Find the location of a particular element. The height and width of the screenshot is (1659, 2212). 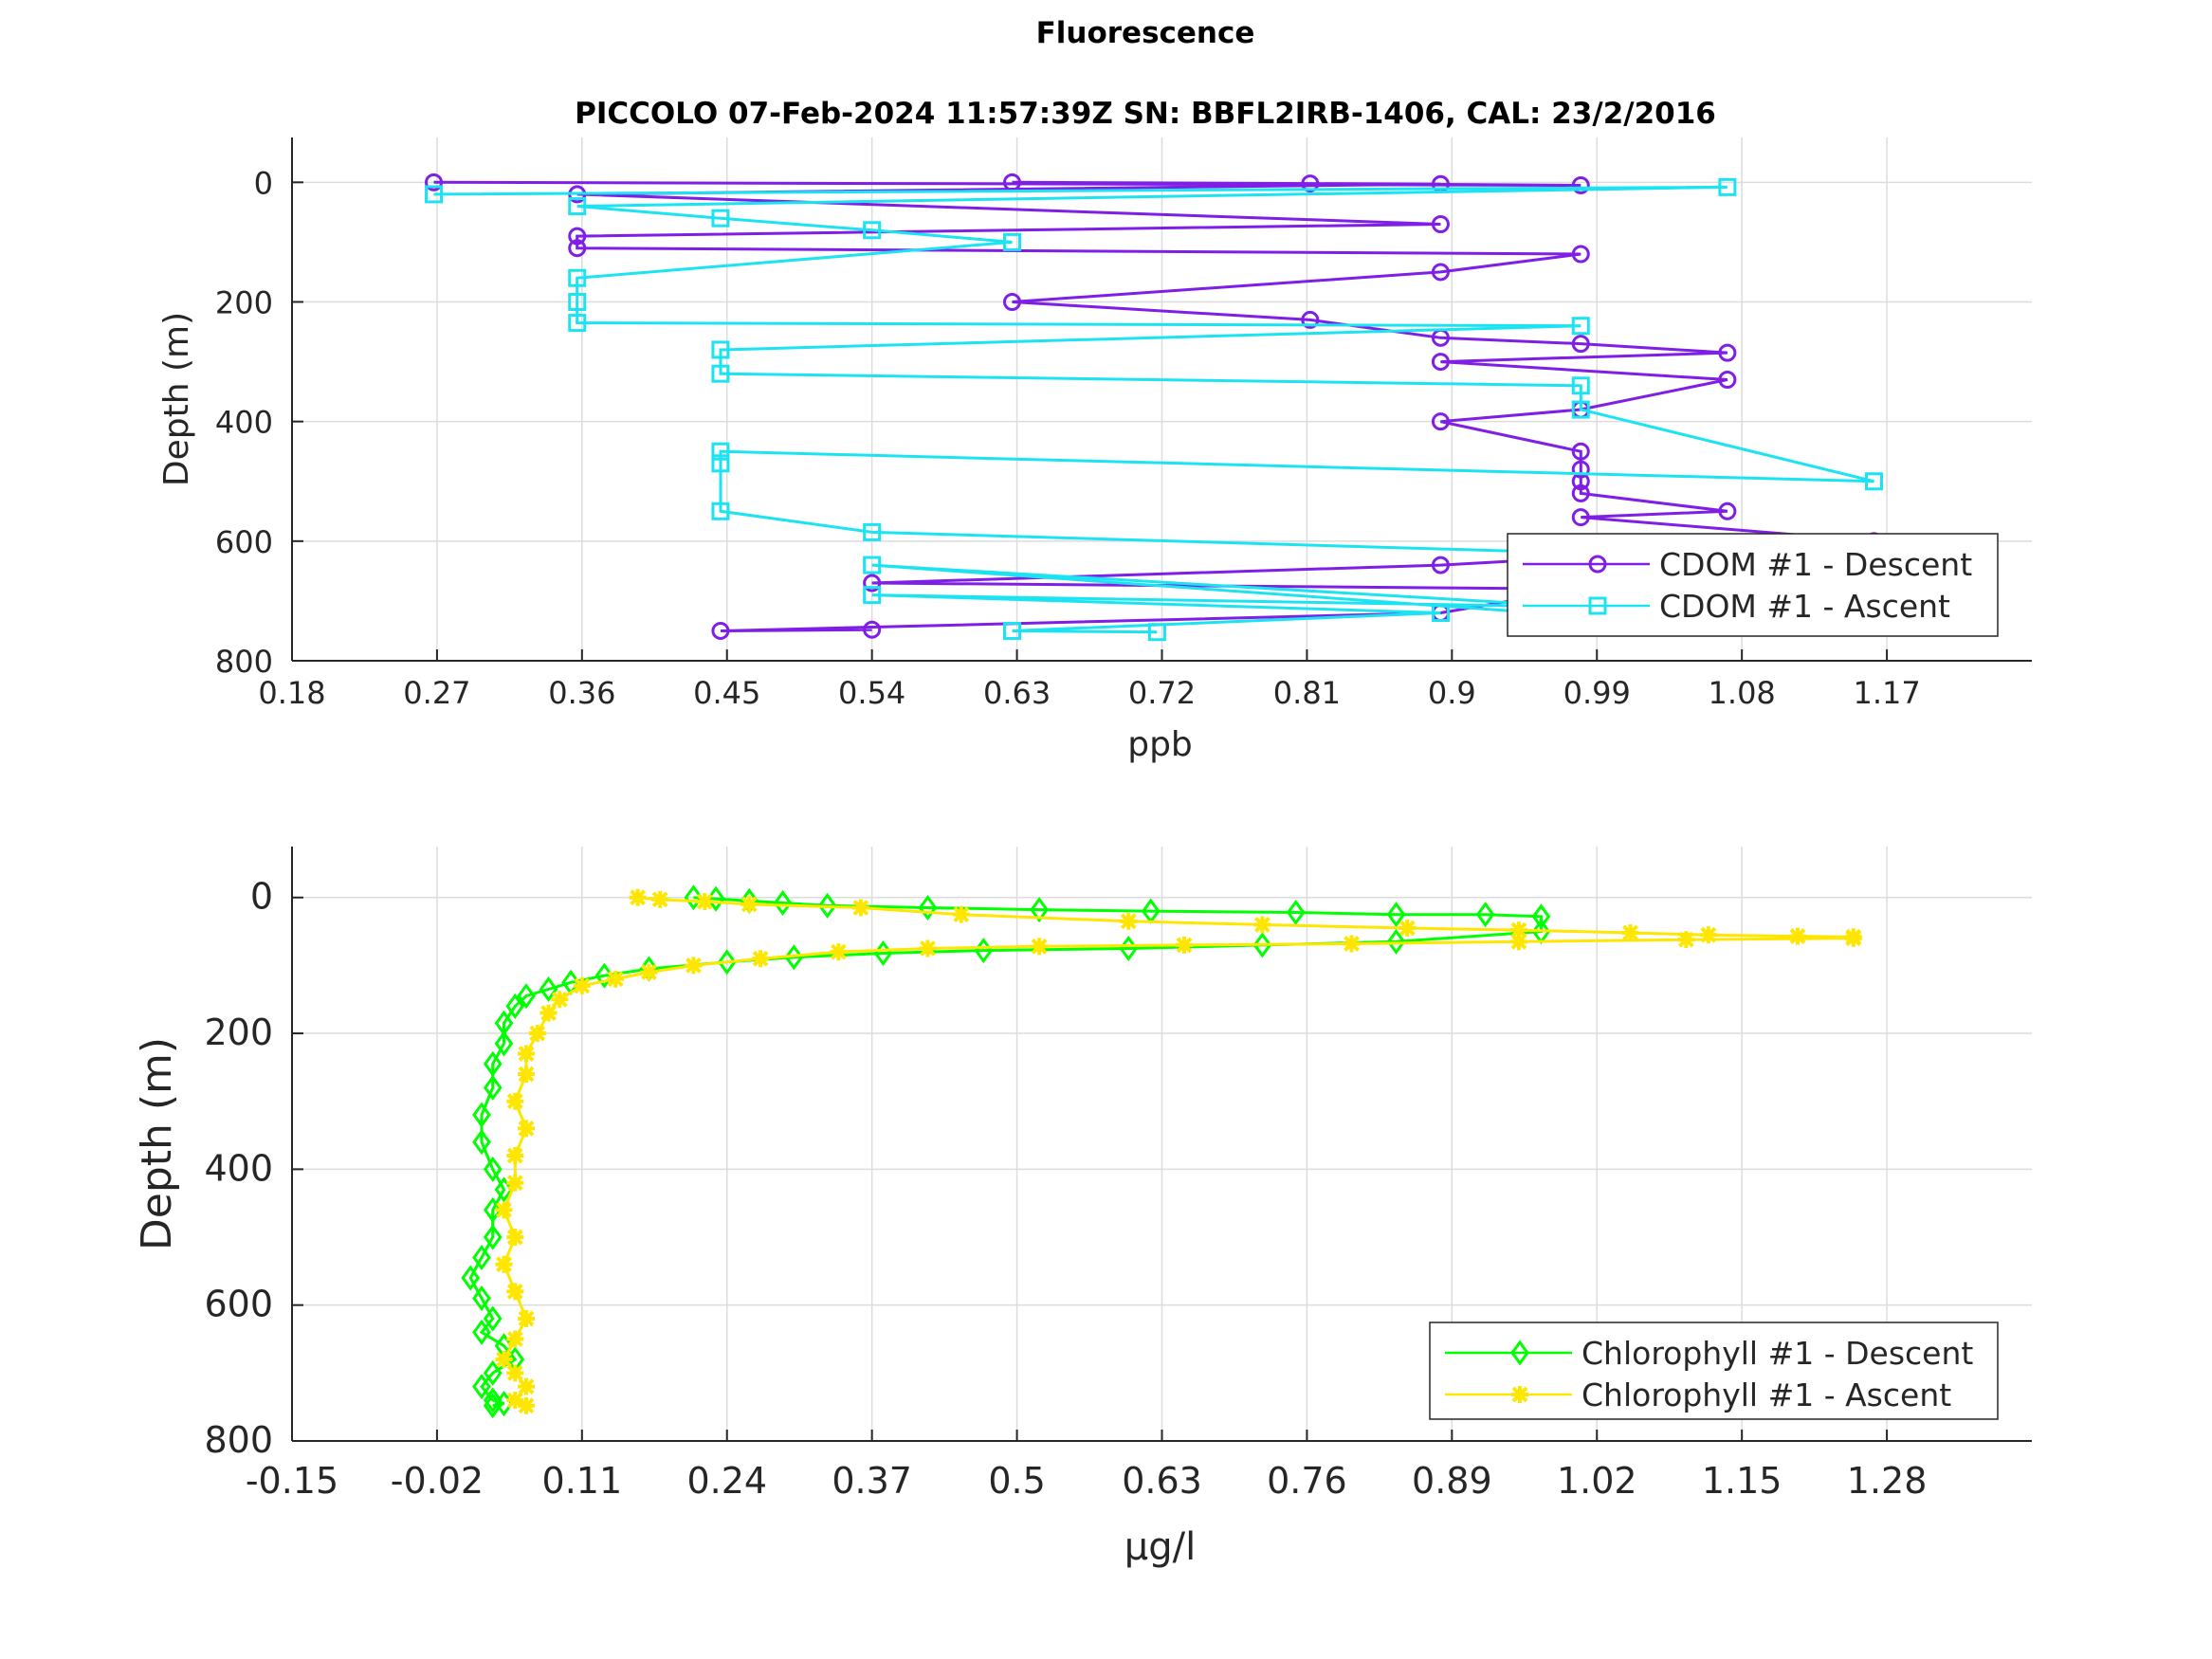

x-tick-label: 0.36 is located at coordinates (581, 693).